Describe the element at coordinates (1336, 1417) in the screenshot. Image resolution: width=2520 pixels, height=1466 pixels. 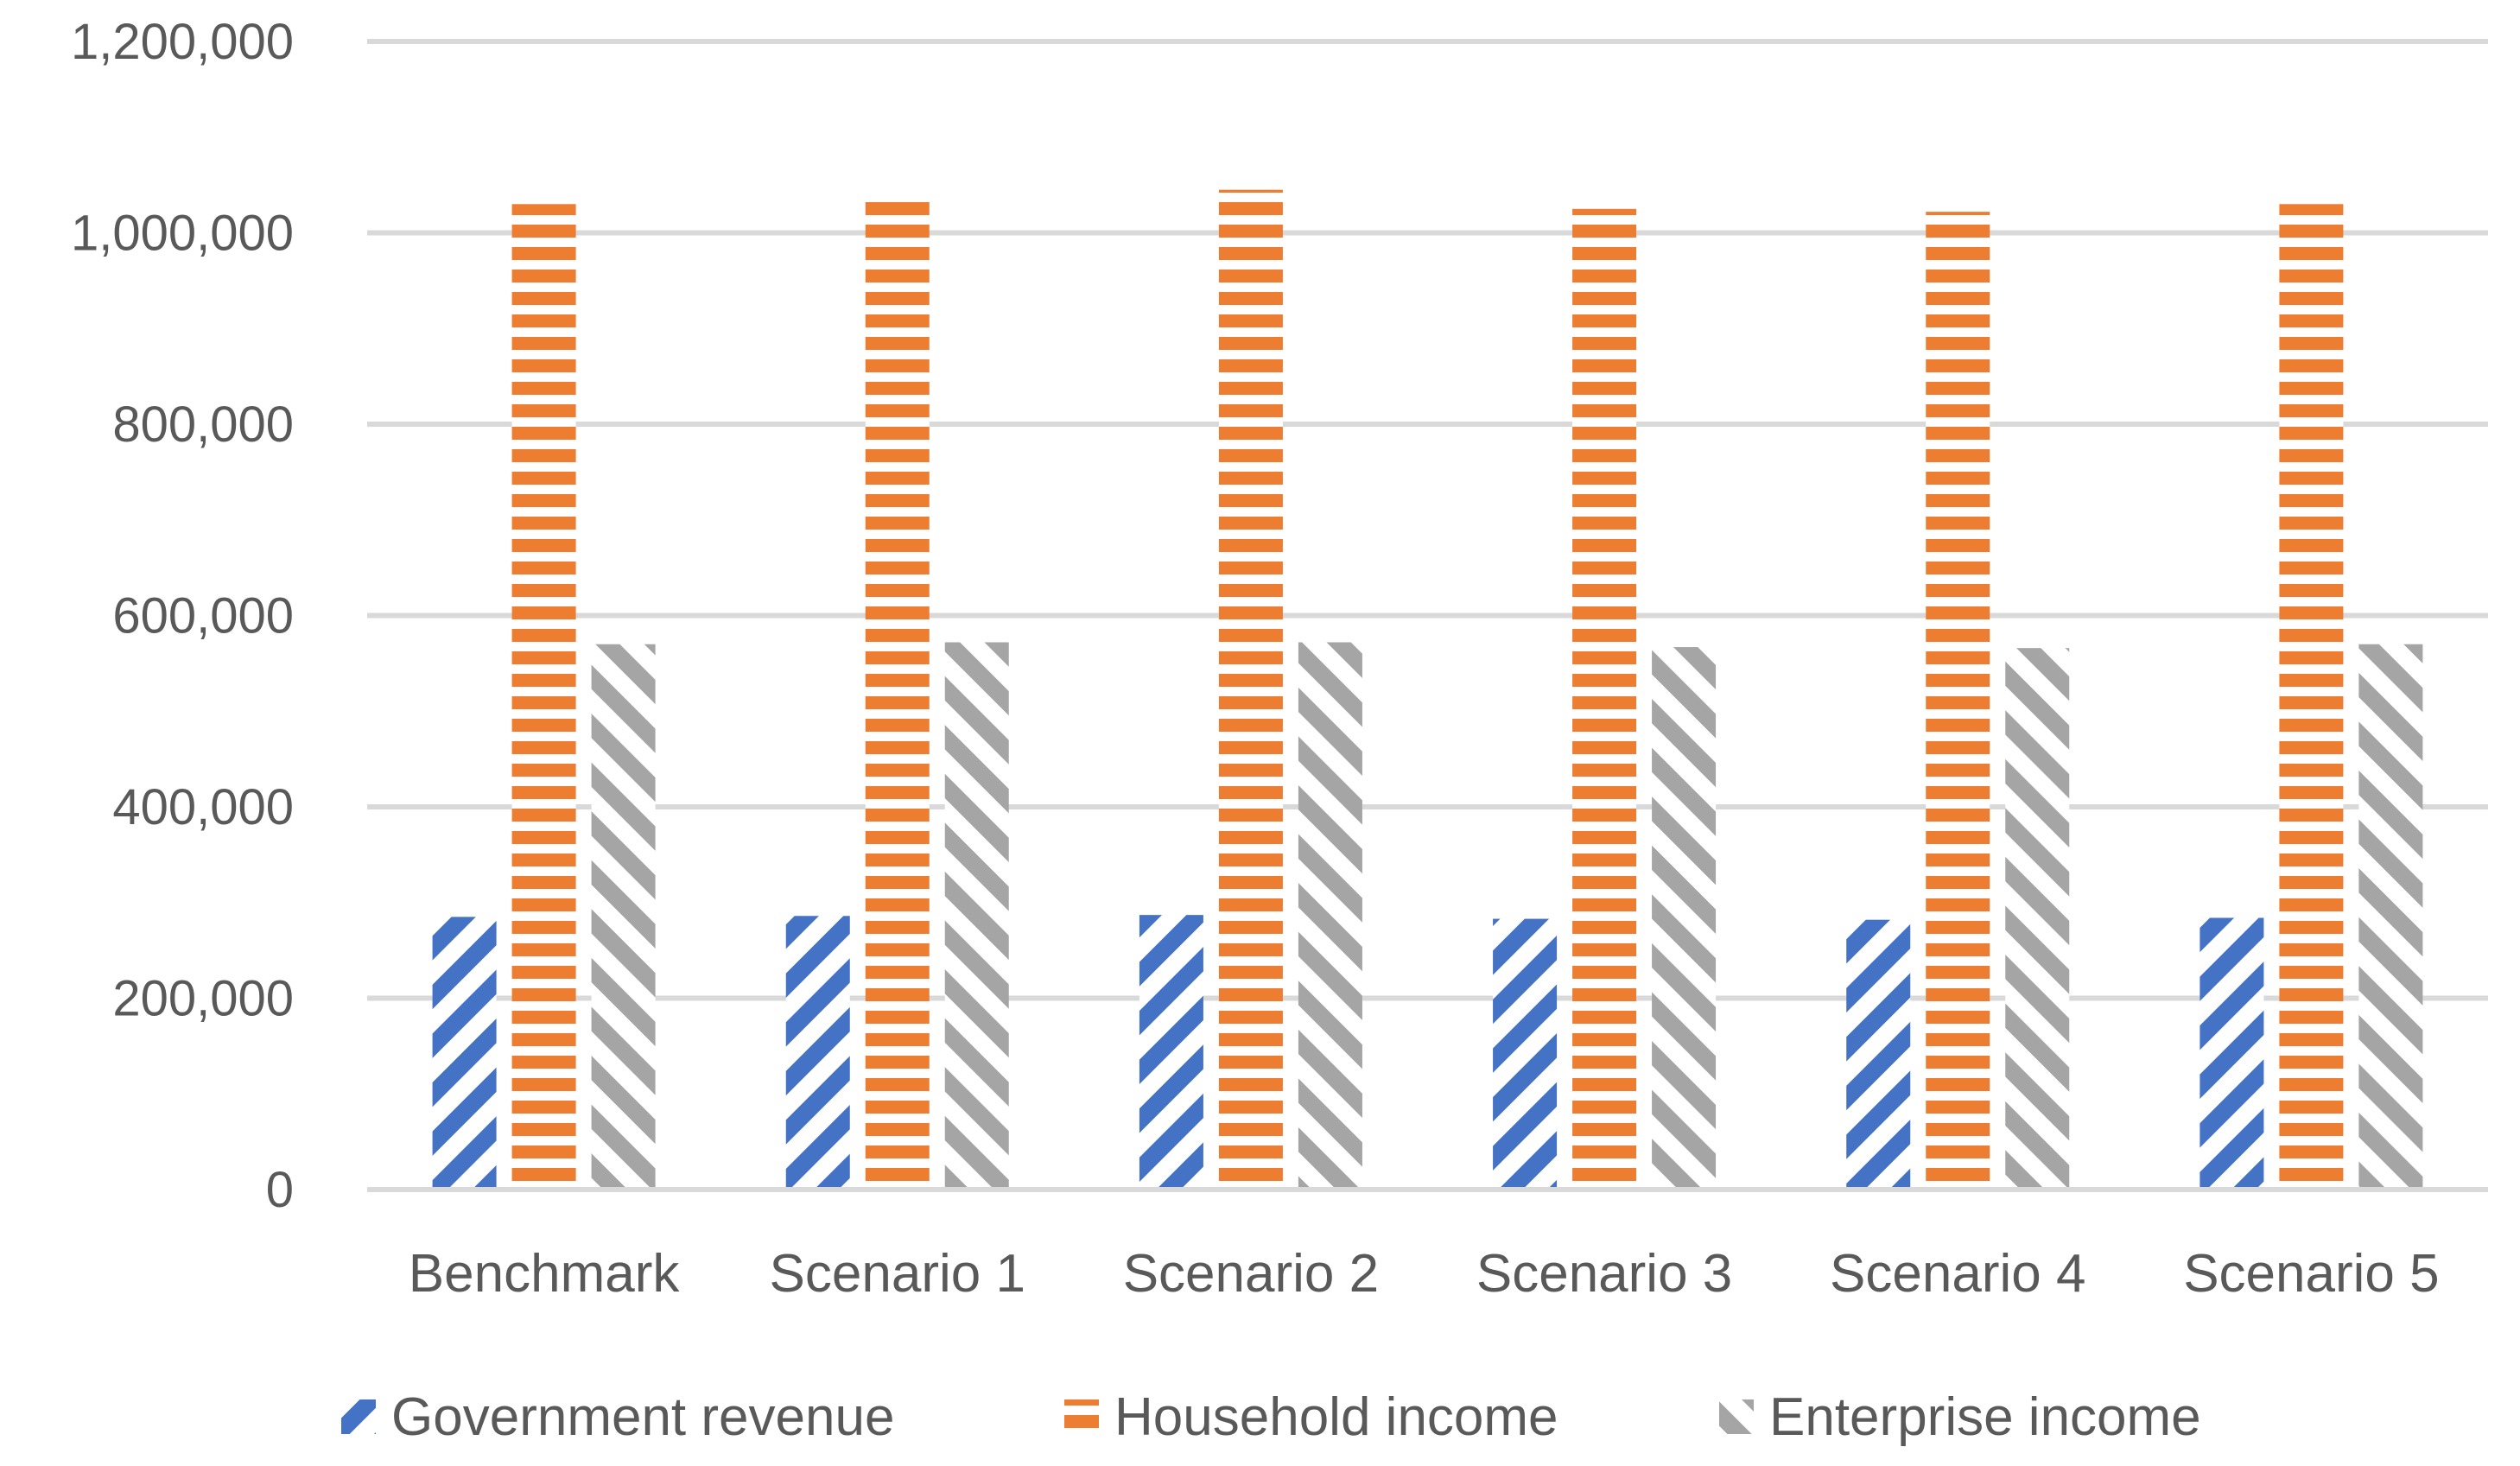
I see `legend-label: Household income` at that location.